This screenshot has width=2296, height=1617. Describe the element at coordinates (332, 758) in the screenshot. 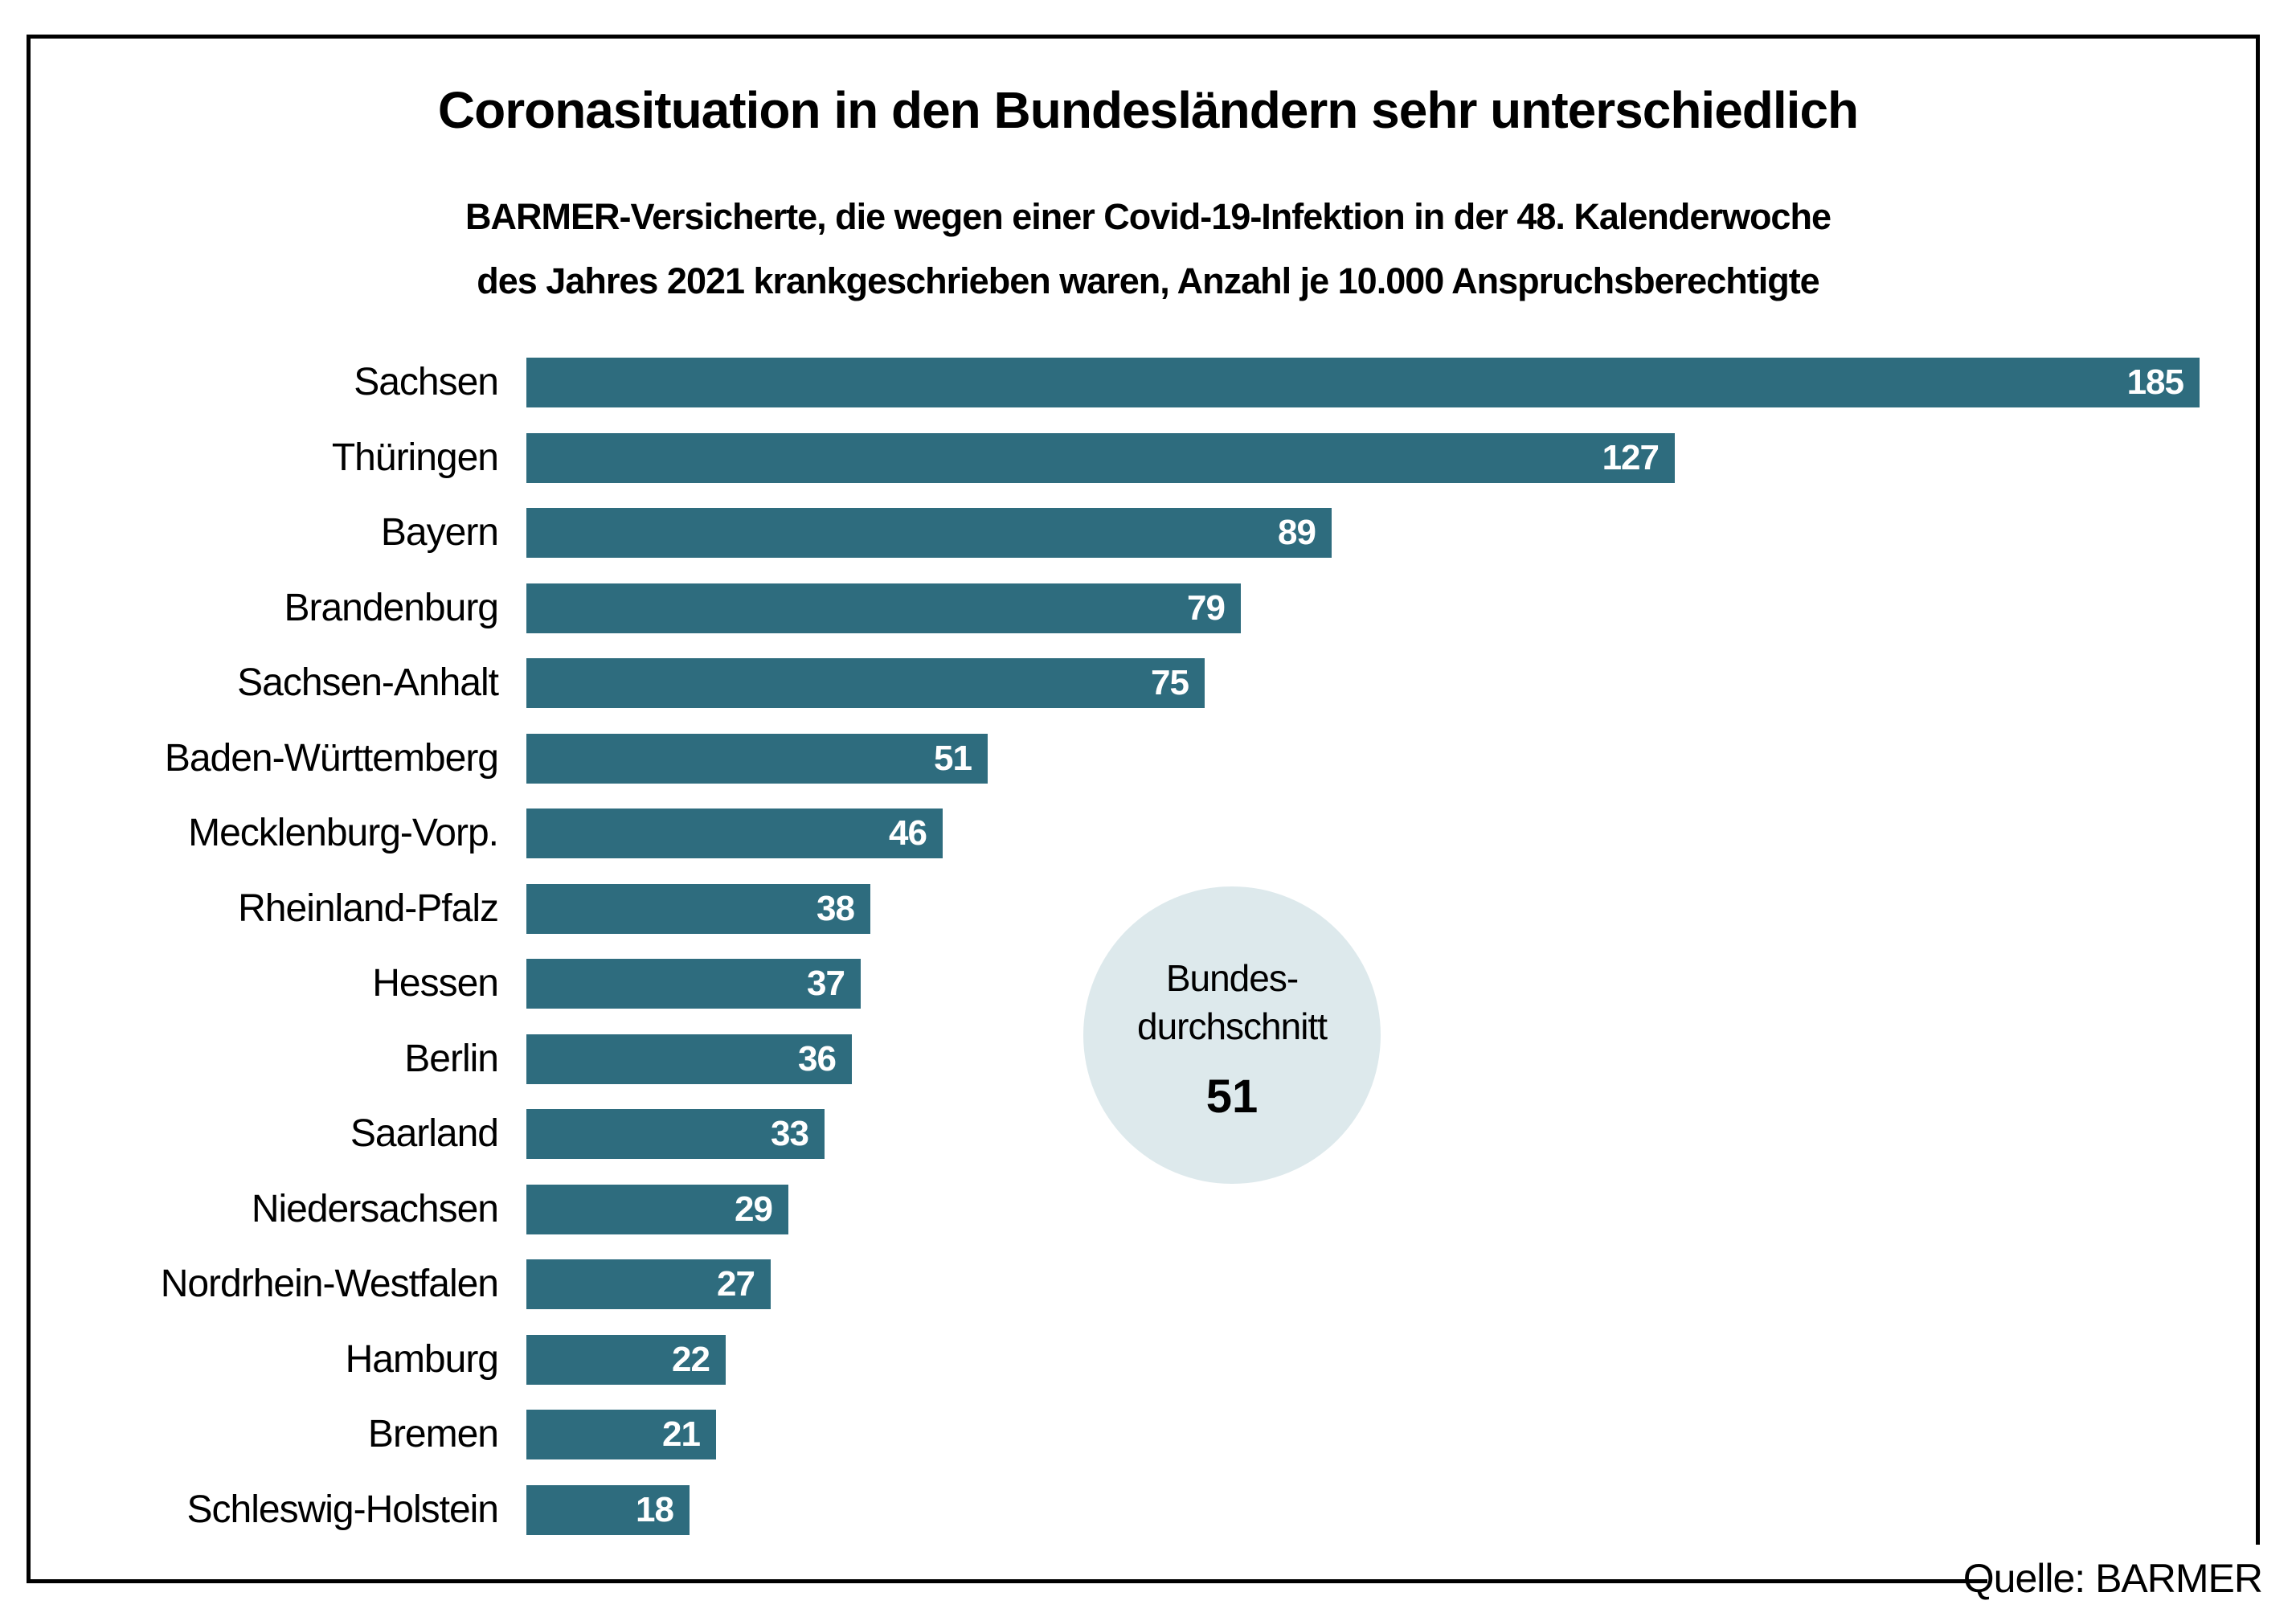

I see `bar-category-label: Baden-Württemberg` at that location.